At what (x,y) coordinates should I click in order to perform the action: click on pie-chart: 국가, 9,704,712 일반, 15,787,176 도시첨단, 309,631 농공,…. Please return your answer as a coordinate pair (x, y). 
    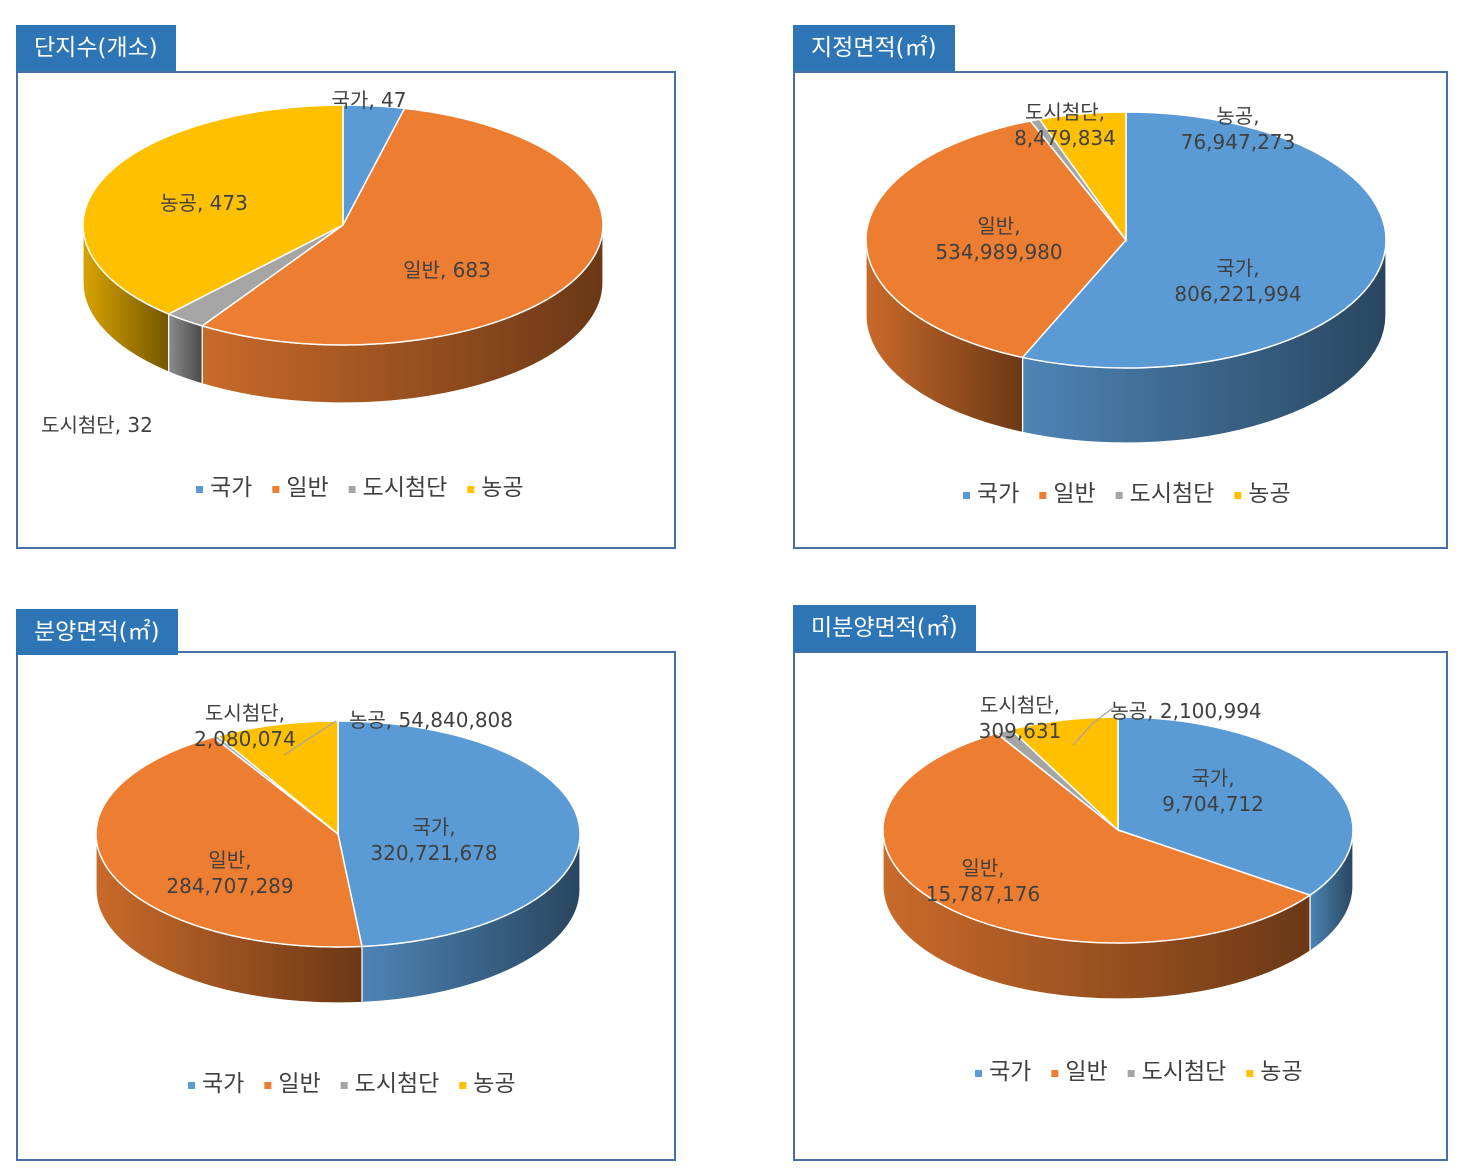
    Looking at the image, I should click on (1118, 889).